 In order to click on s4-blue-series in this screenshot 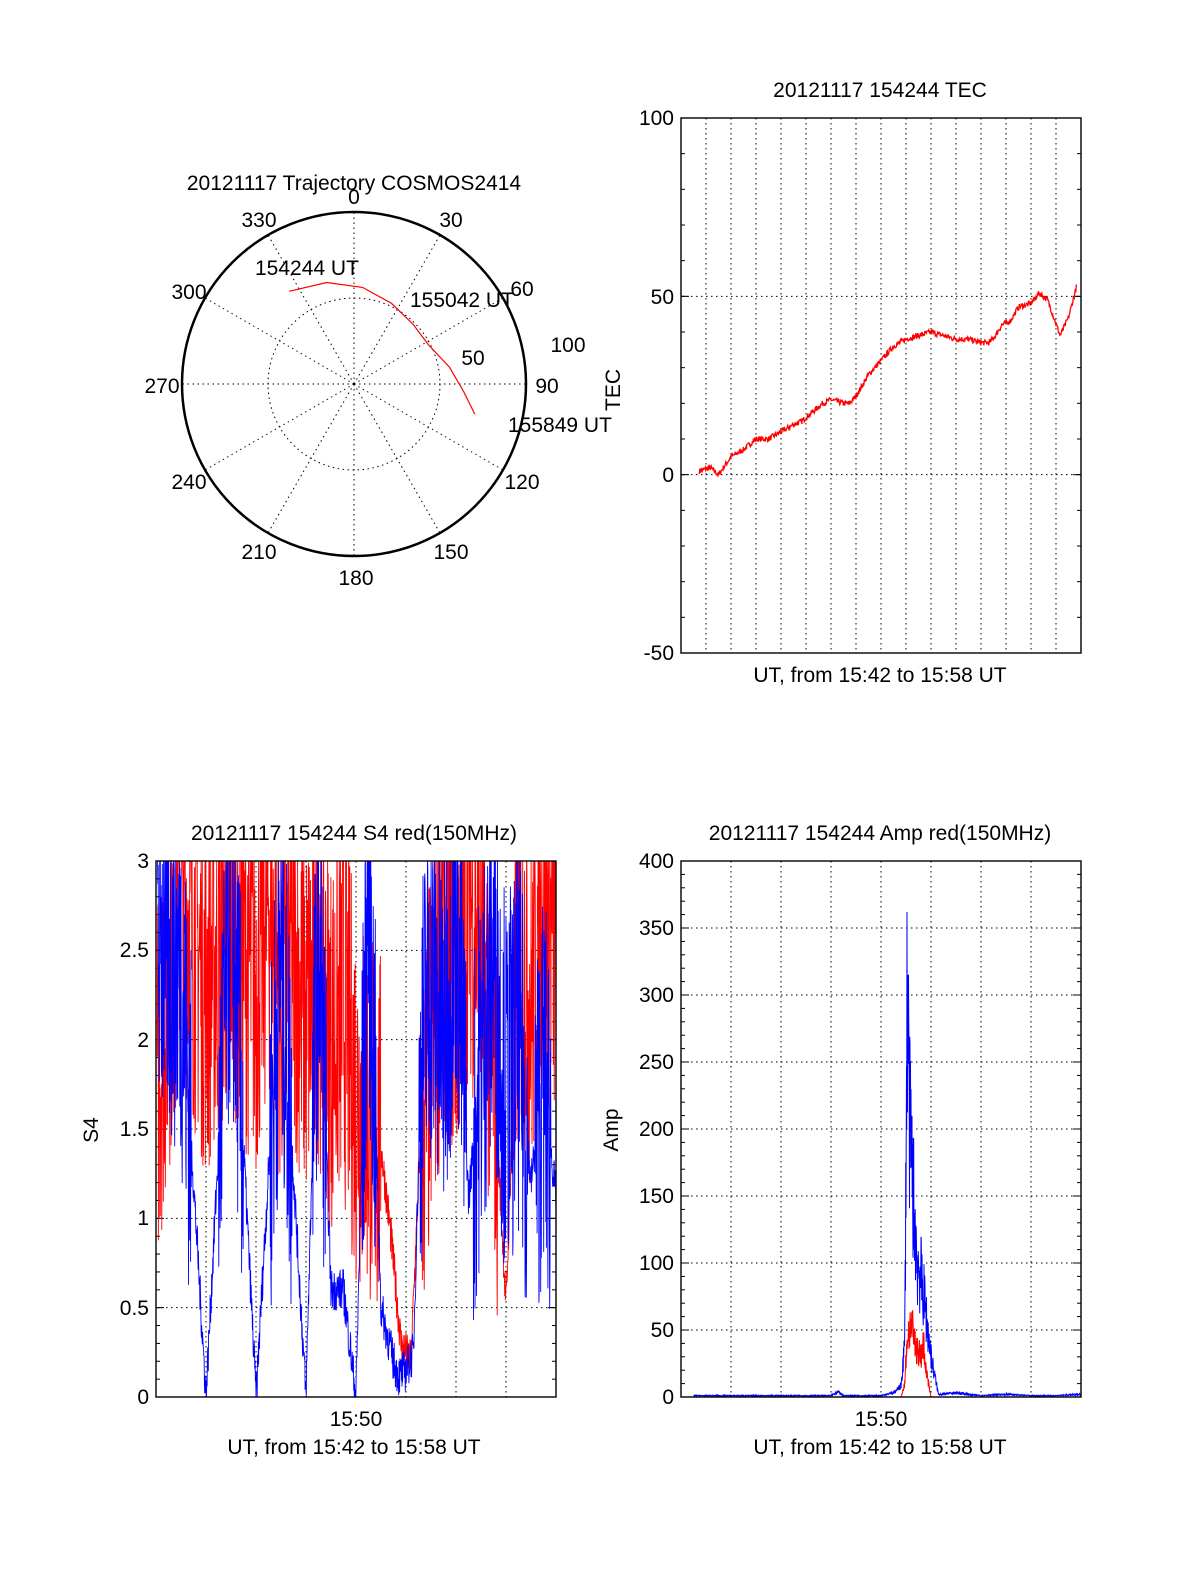, I will do `click(357, 1129)`.